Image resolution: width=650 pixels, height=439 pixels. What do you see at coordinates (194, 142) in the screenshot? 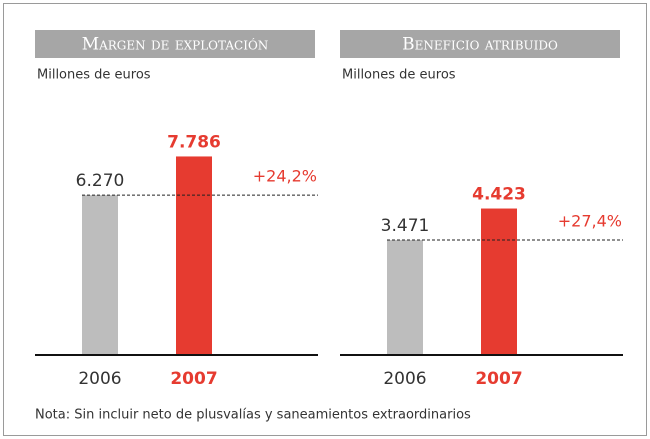
I see `data-label: 7.786` at bounding box center [194, 142].